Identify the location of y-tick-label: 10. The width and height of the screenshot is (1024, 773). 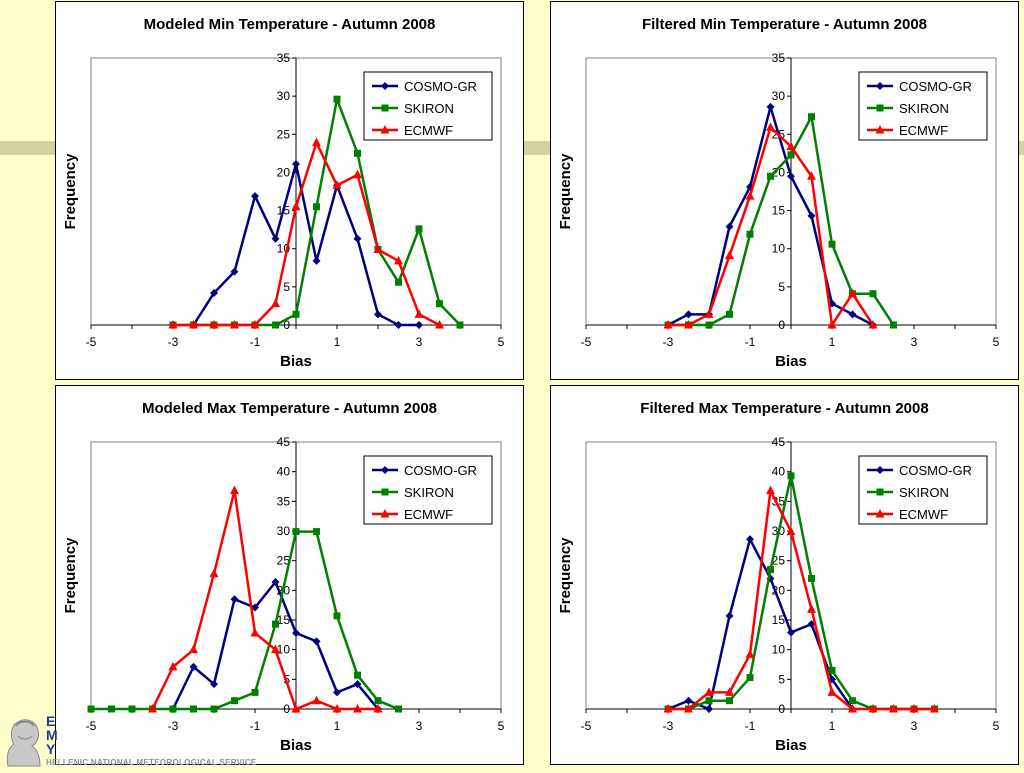
(284, 650).